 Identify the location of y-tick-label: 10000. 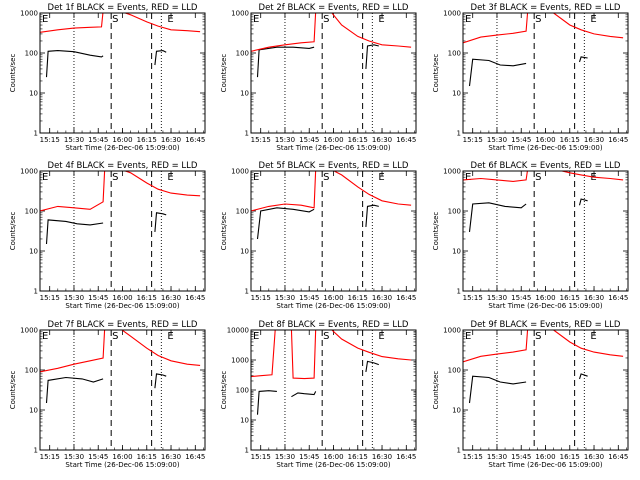
(238, 331).